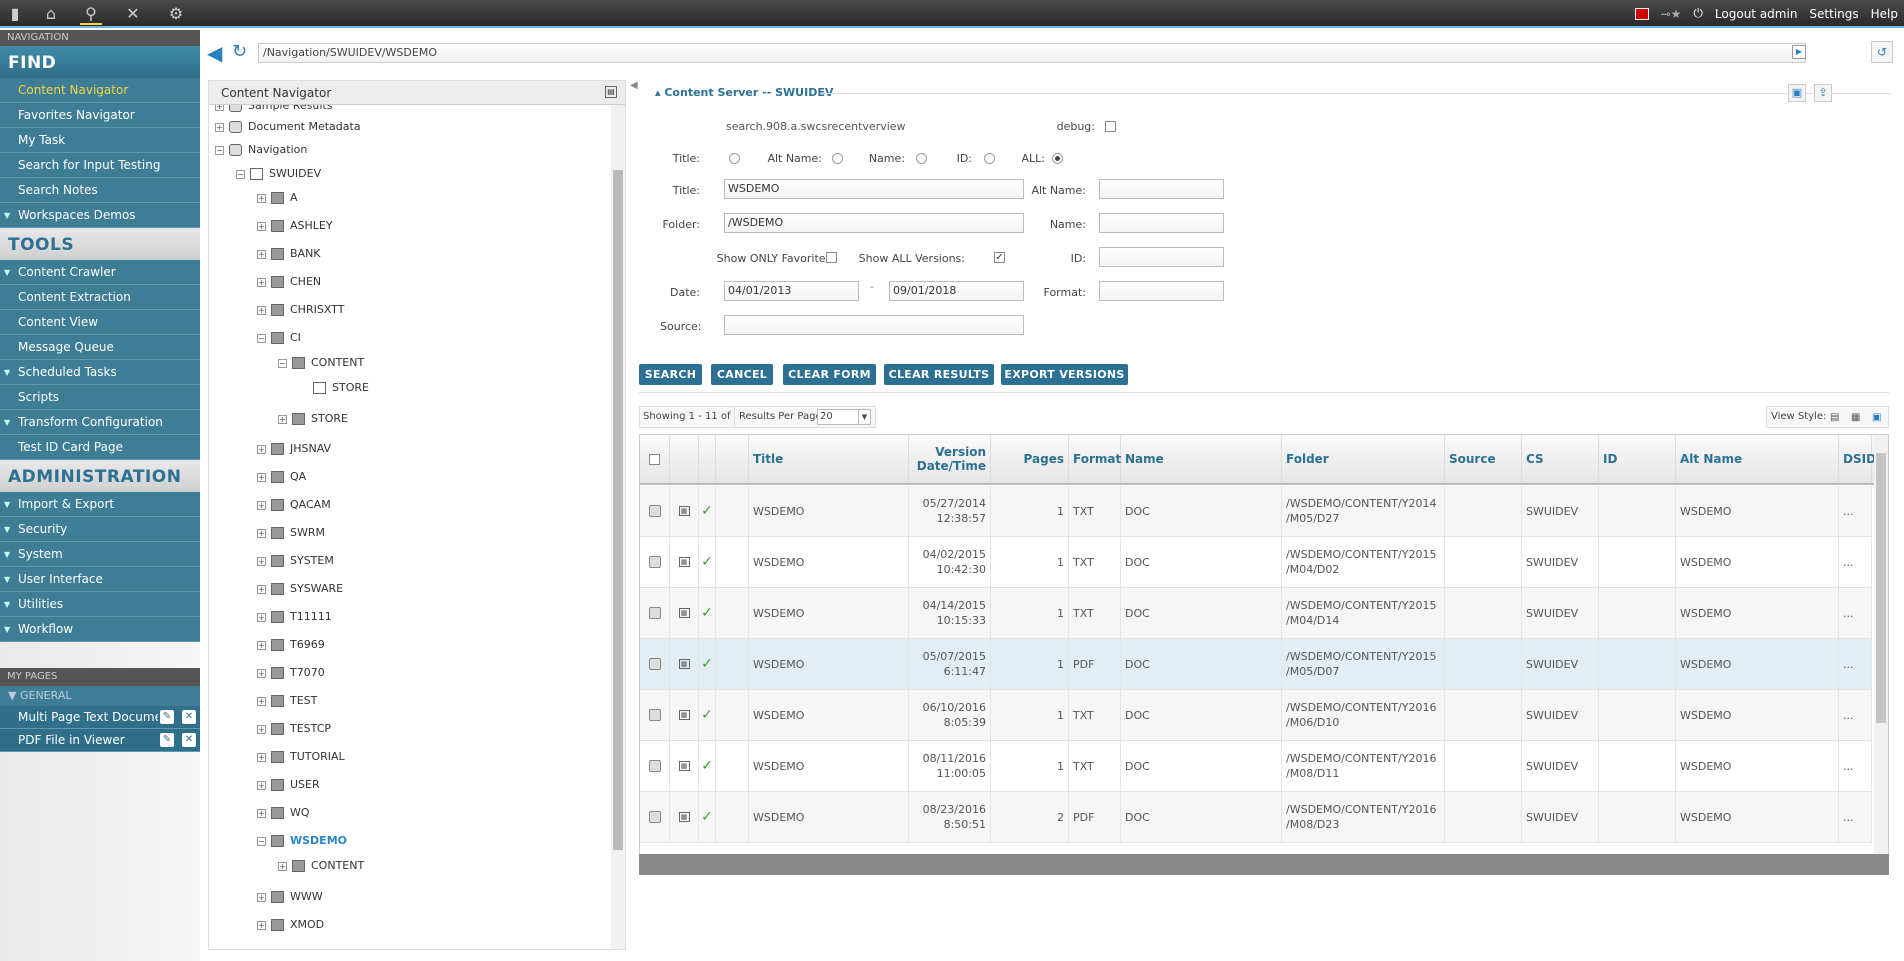 This screenshot has height=961, width=1904. What do you see at coordinates (100, 140) in the screenshot?
I see `sidebar-item-my-task: My Task` at bounding box center [100, 140].